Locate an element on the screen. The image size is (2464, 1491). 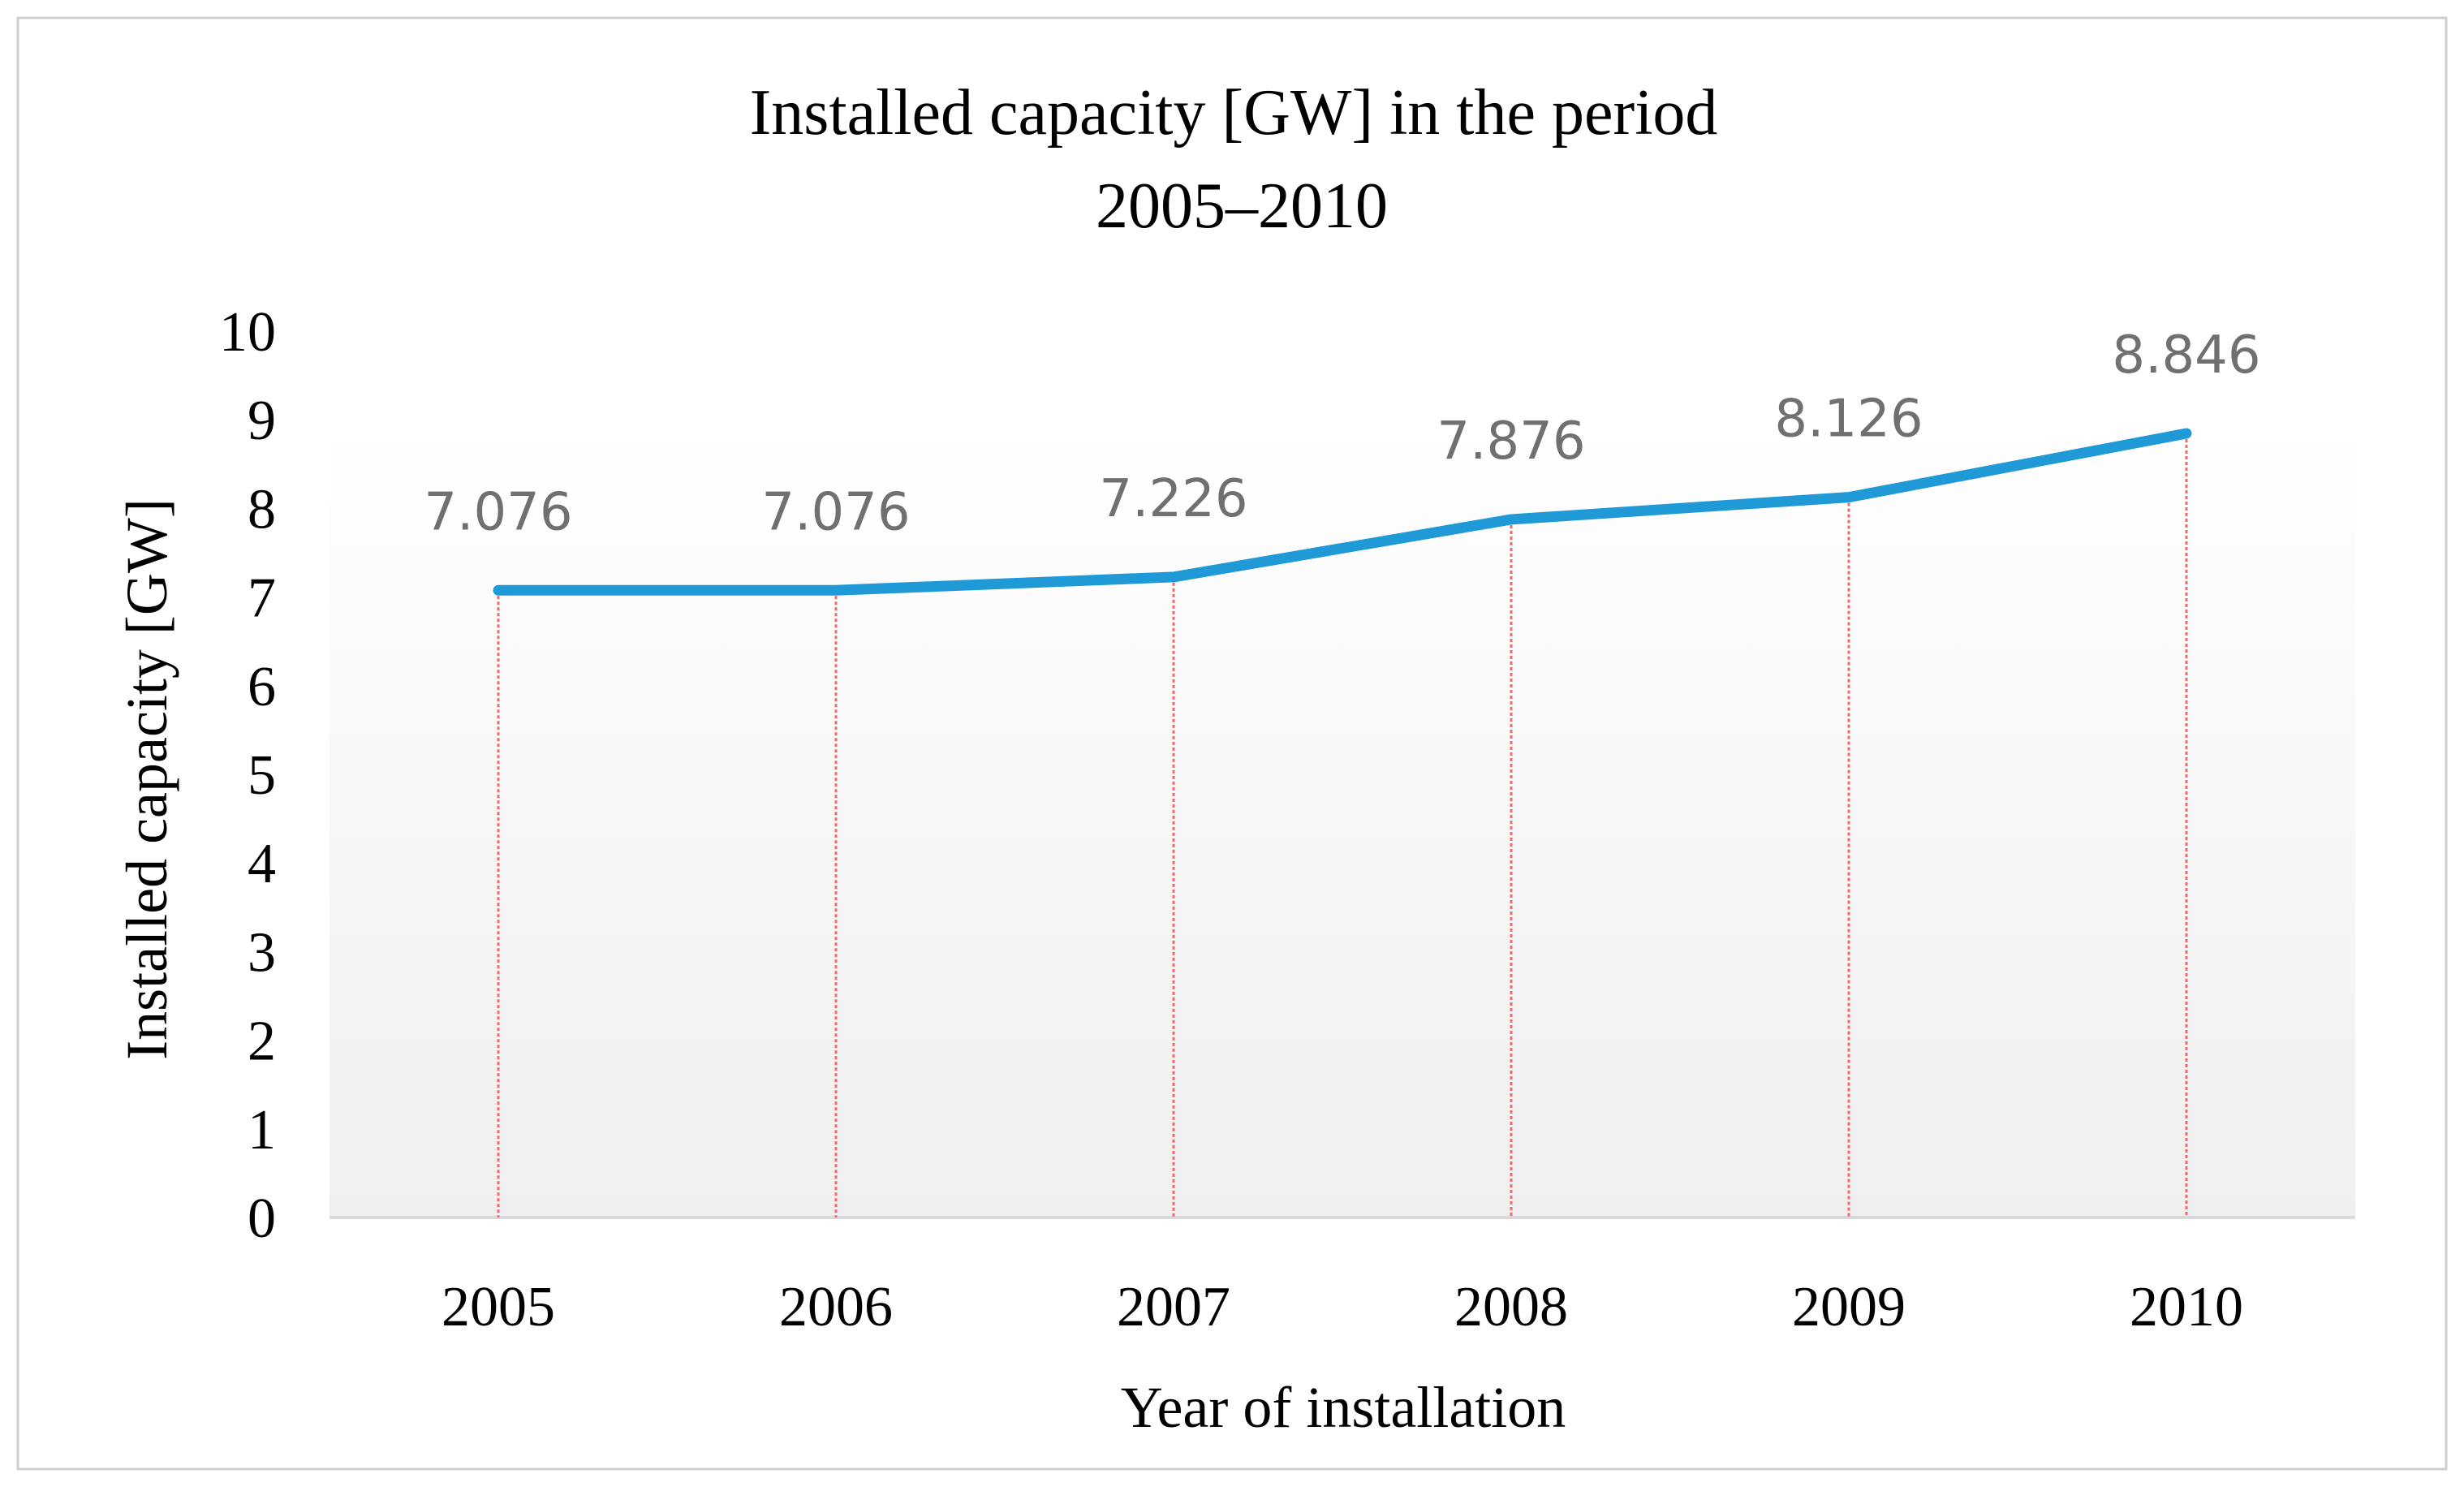
series-line is located at coordinates (1343, 512).